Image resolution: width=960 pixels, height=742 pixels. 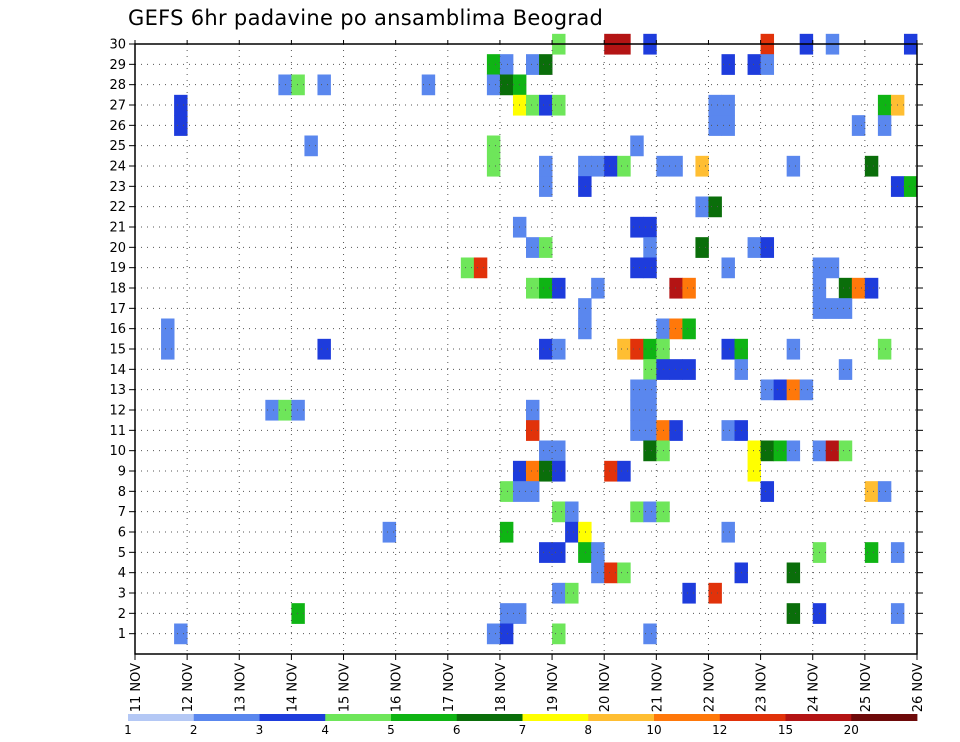 What do you see at coordinates (785, 730) in the screenshot?
I see `legend-label: 15` at bounding box center [785, 730].